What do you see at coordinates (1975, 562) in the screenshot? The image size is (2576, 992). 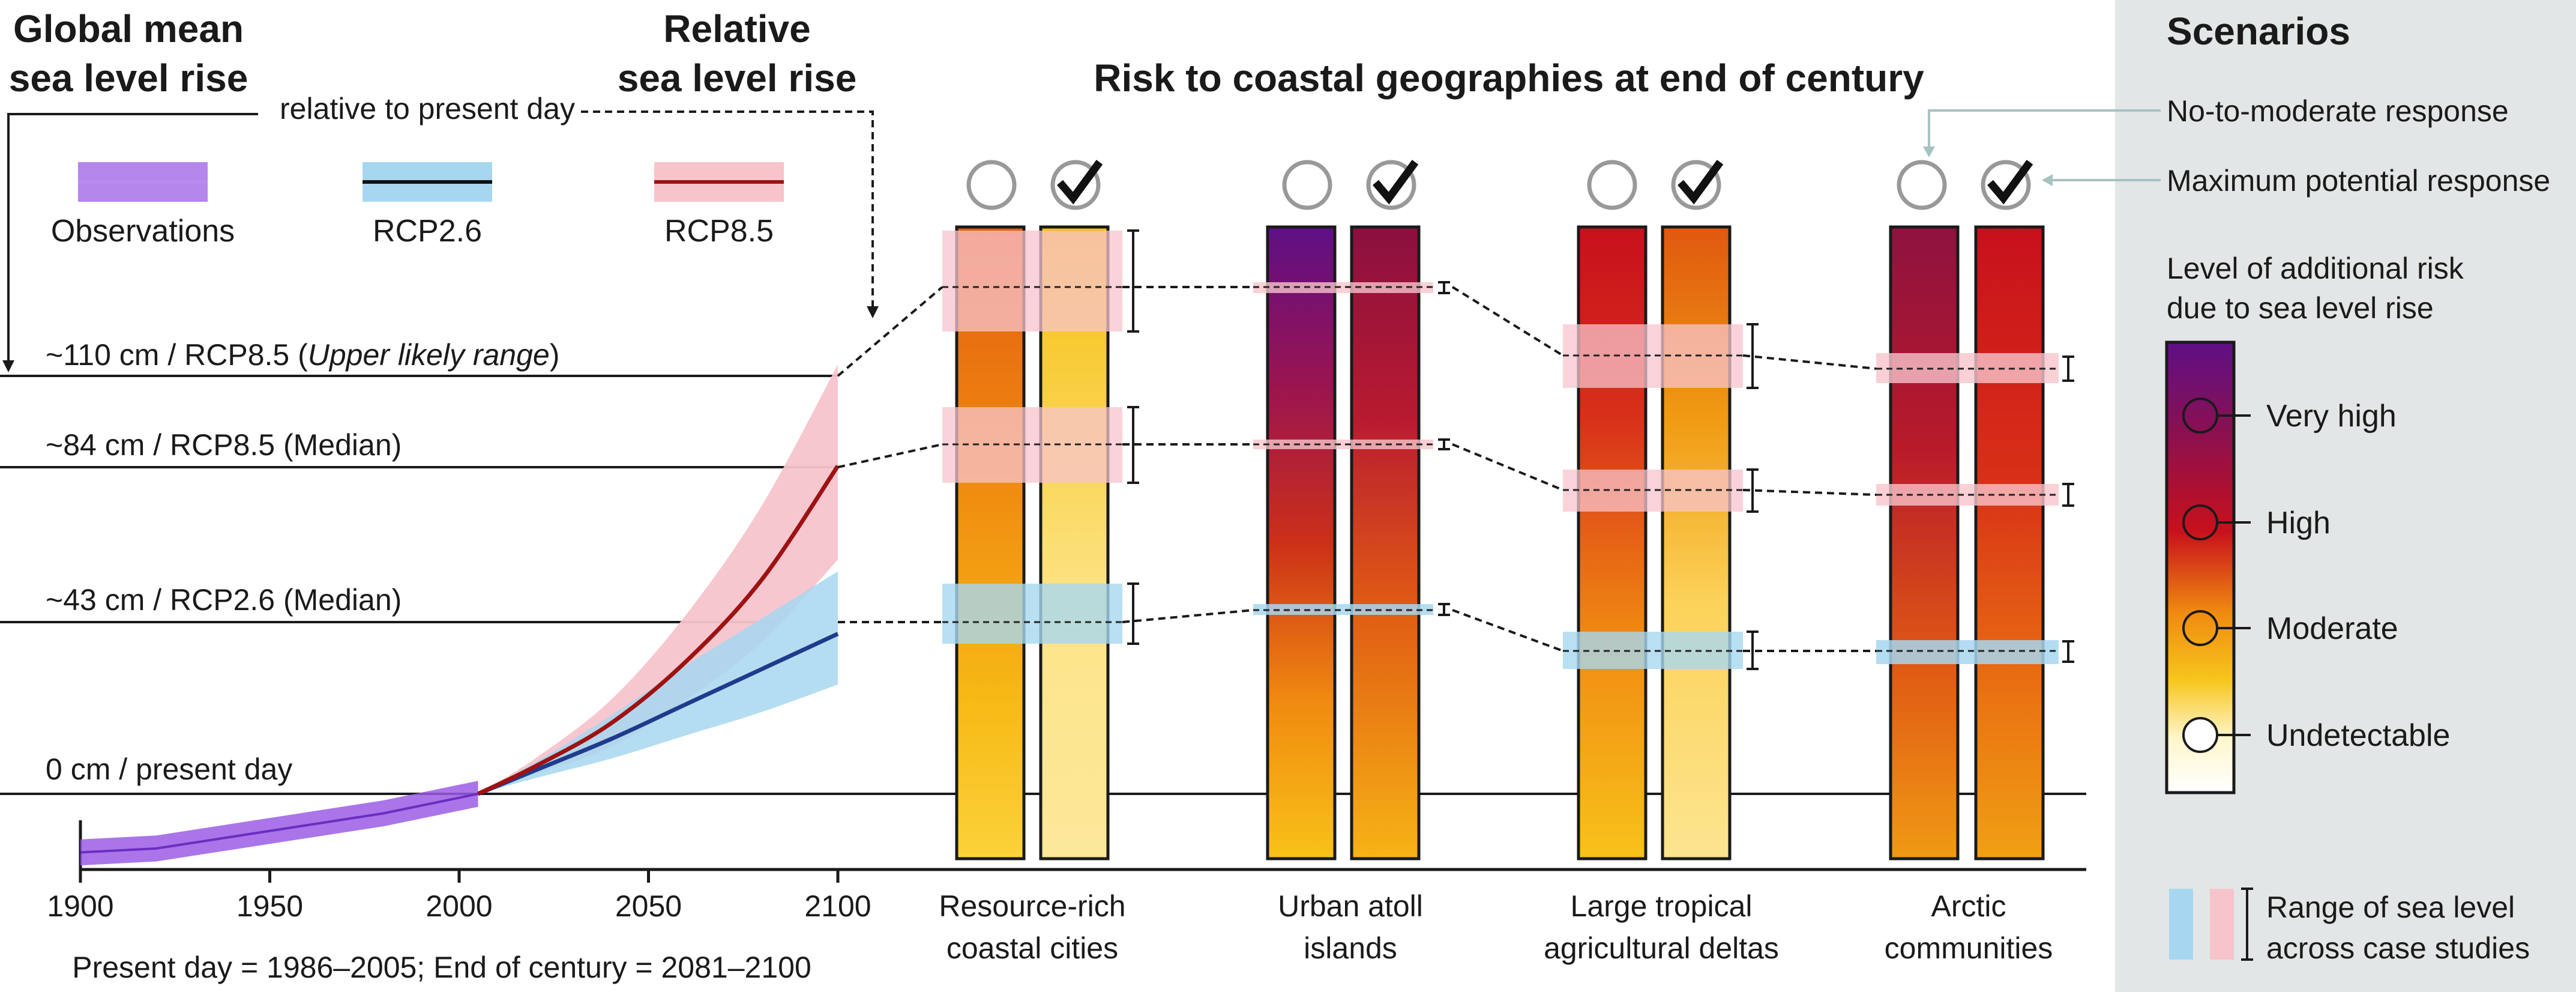 I see `geography-arctic-communities: Arctic communities` at bounding box center [1975, 562].